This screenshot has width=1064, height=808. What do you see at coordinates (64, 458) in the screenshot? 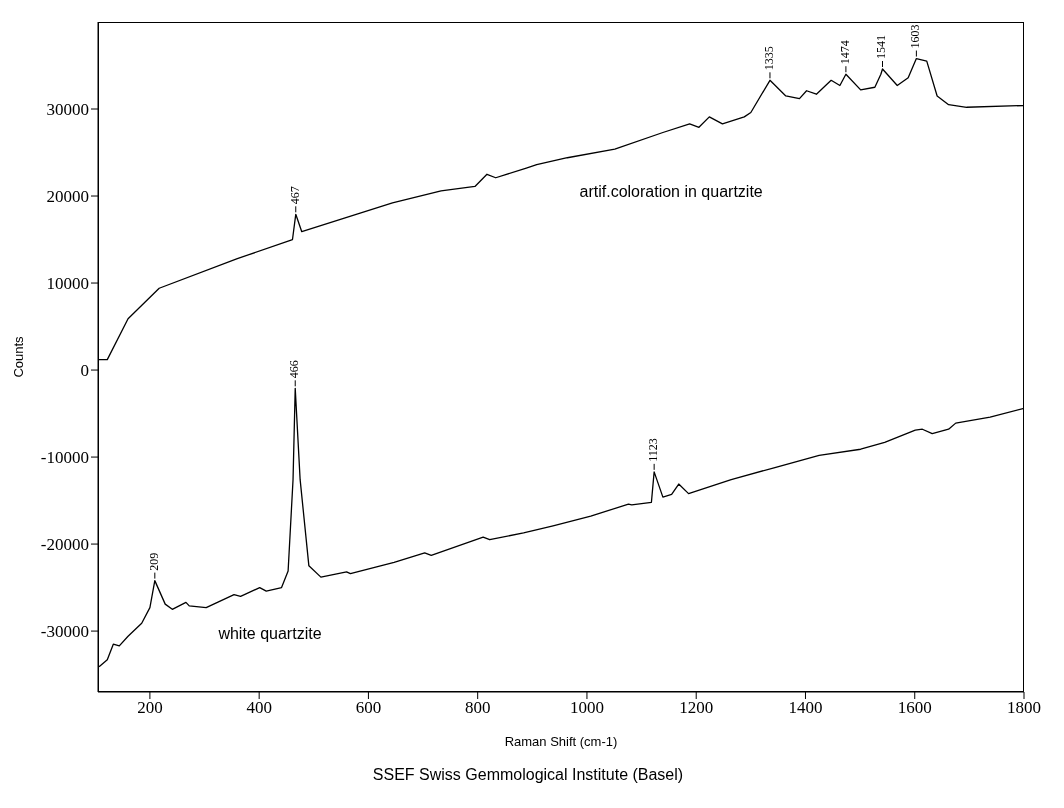
I see `y-tick-label: -10000` at bounding box center [64, 458].